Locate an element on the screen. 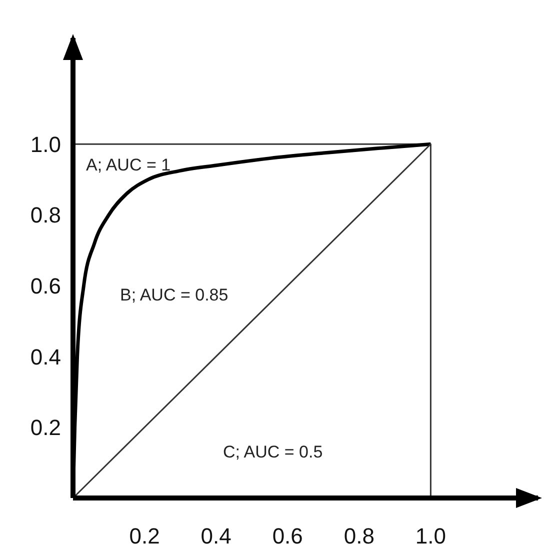  x-tick-label: 1.0 is located at coordinates (430, 536).